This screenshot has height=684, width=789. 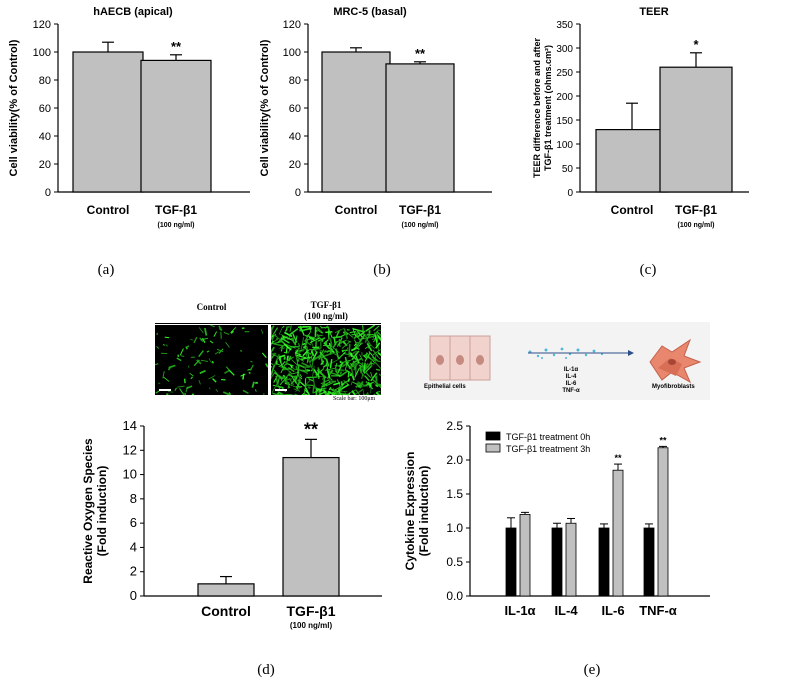 I want to click on schematic-cytokine-3: IL-6, so click(x=571, y=384).